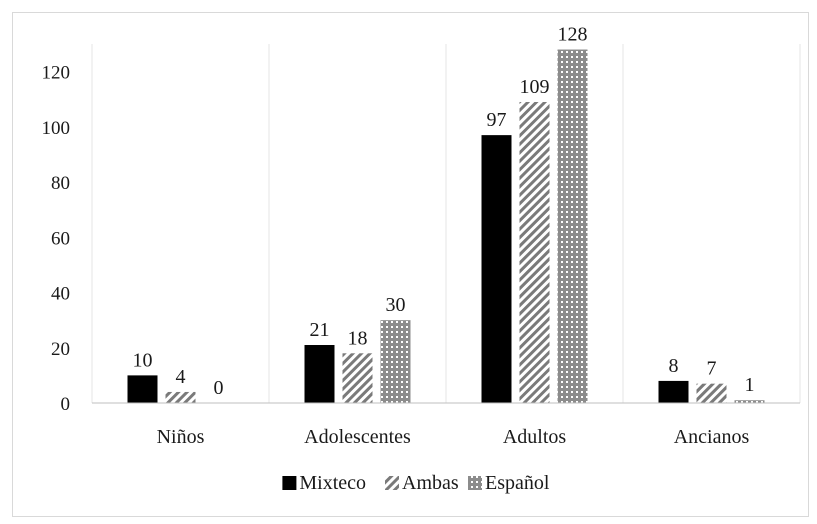  I want to click on legend-label: Español, so click(517, 483).